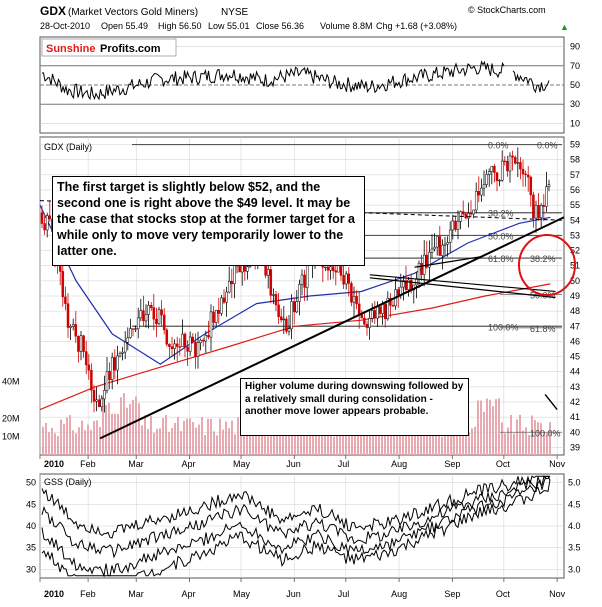  Describe the element at coordinates (31, 504) in the screenshot. I see `gss-left-tick-label: 45` at that location.